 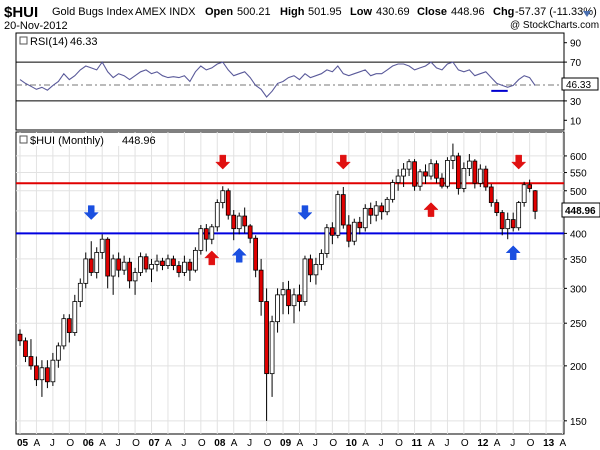 I want to click on price-last-value: 448.96, so click(x=580, y=211).